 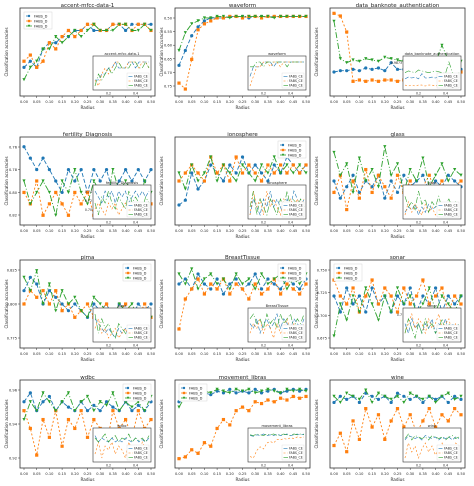 What do you see at coordinates (217, 354) in the screenshot?
I see `x-tick-label: 0.15` at bounding box center [217, 354].